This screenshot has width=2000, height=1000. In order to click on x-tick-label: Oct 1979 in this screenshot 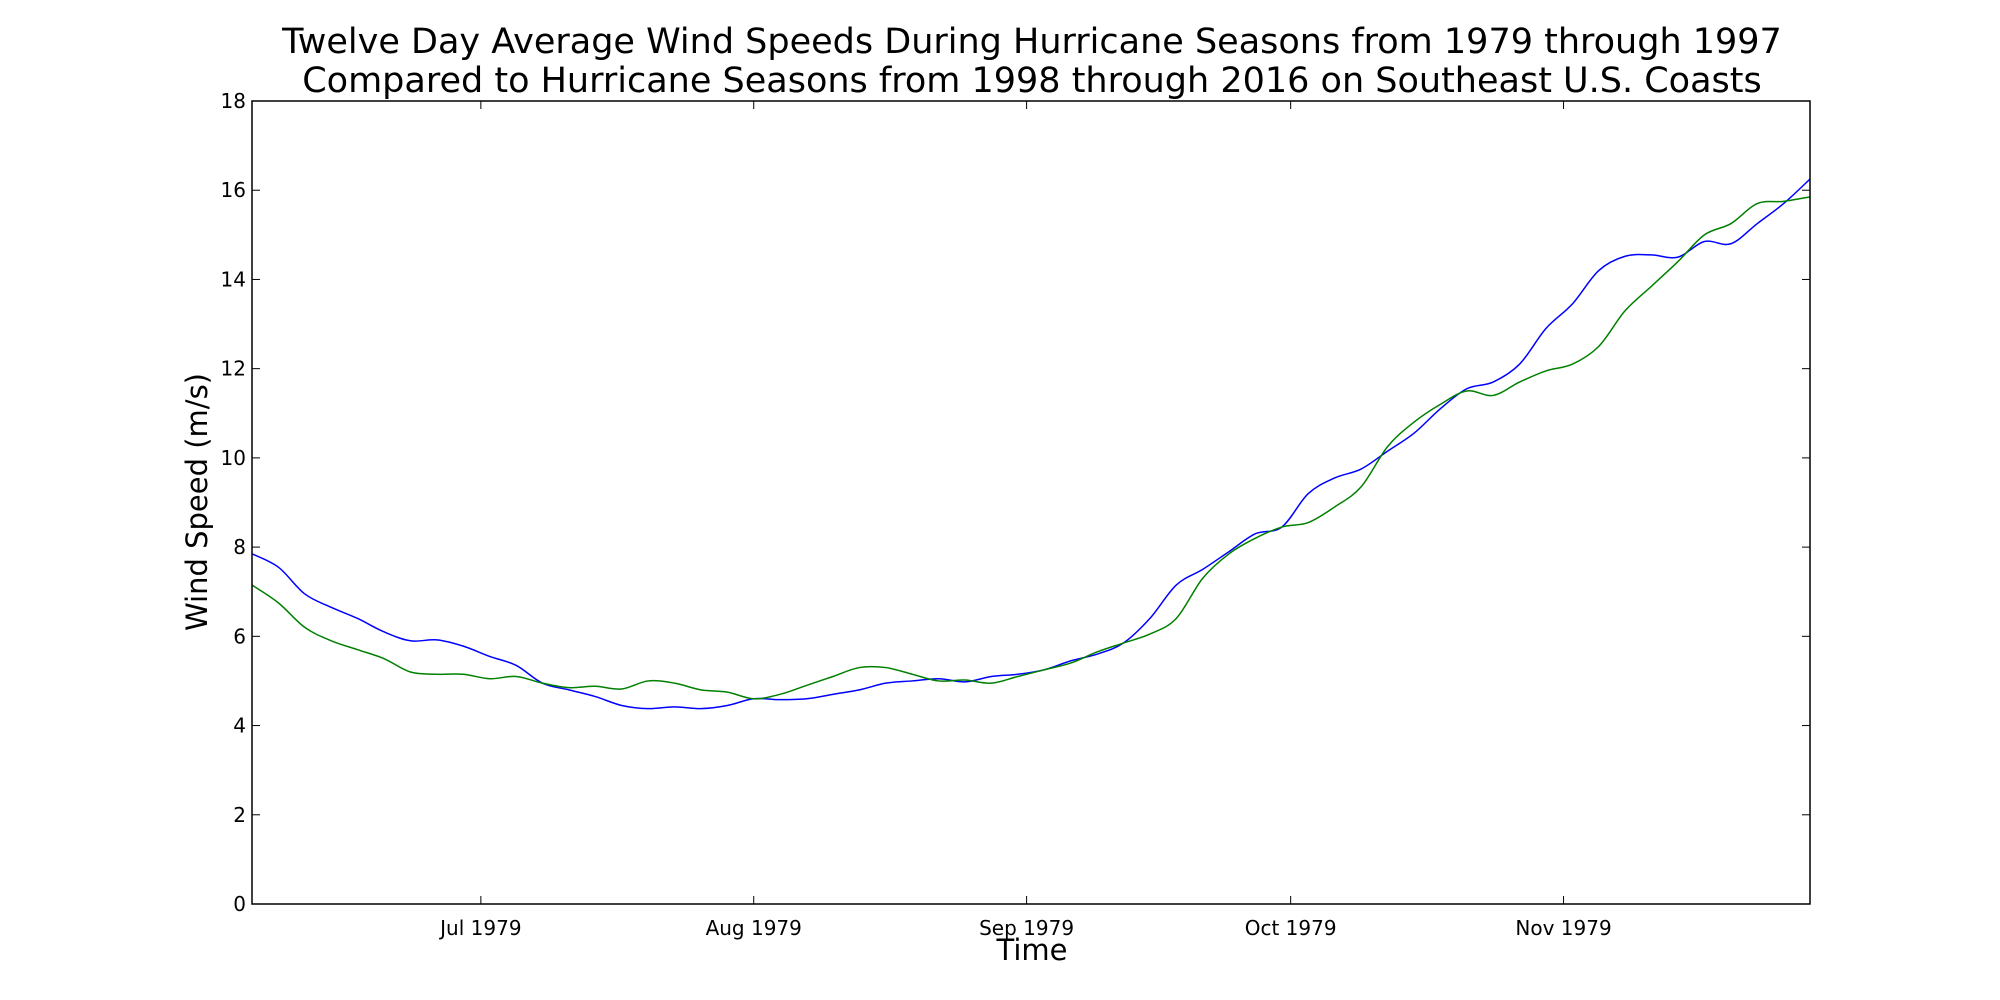, I will do `click(1291, 928)`.